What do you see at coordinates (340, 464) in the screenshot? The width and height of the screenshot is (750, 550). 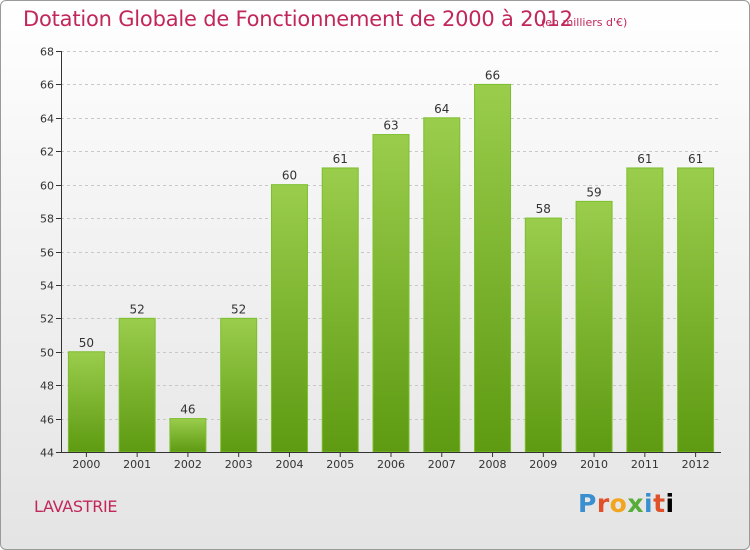 I see `x-tick-label: 2005` at bounding box center [340, 464].